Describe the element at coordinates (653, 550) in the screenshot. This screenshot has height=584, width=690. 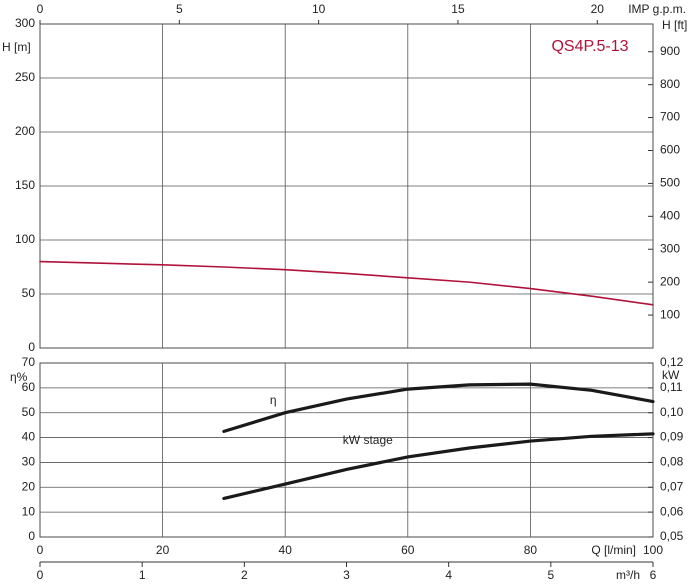
I see `x-tick-label: 100` at that location.